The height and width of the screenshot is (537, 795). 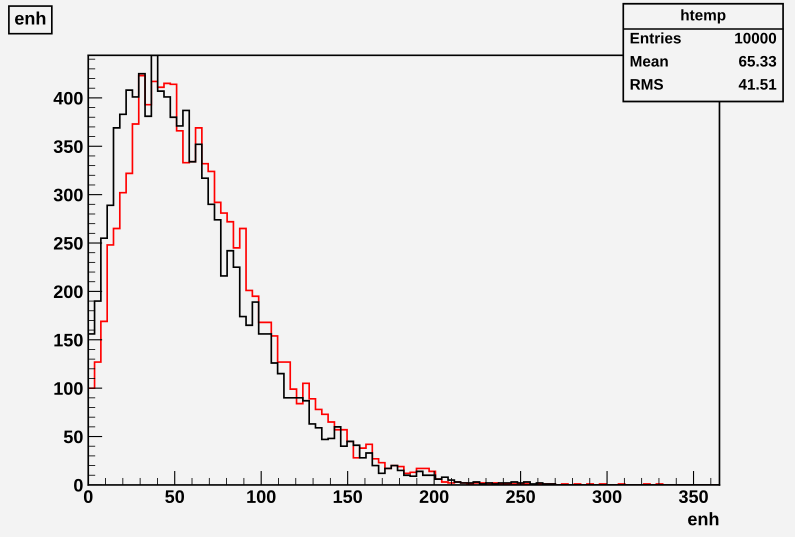 I want to click on x-axis-title: enh, so click(x=703, y=519).